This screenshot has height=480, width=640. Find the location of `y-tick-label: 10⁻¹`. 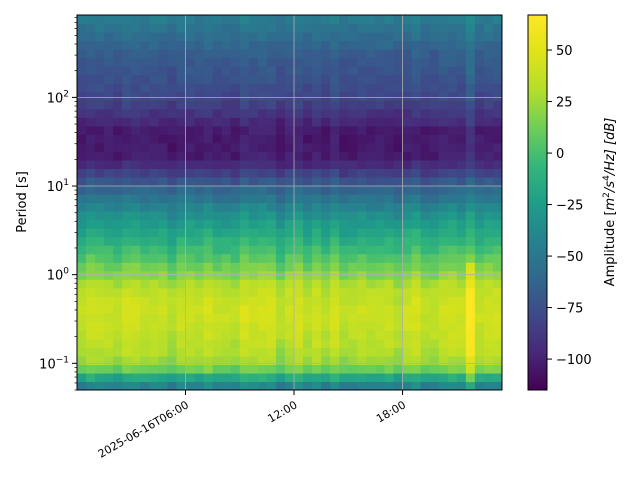

y-tick-label: 10⁻¹ is located at coordinates (54, 363).